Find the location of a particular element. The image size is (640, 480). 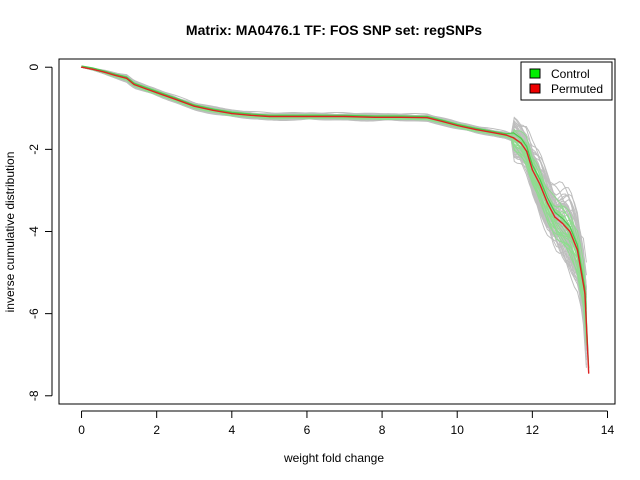

legend-label-permuted: Permuted is located at coordinates (577, 89).